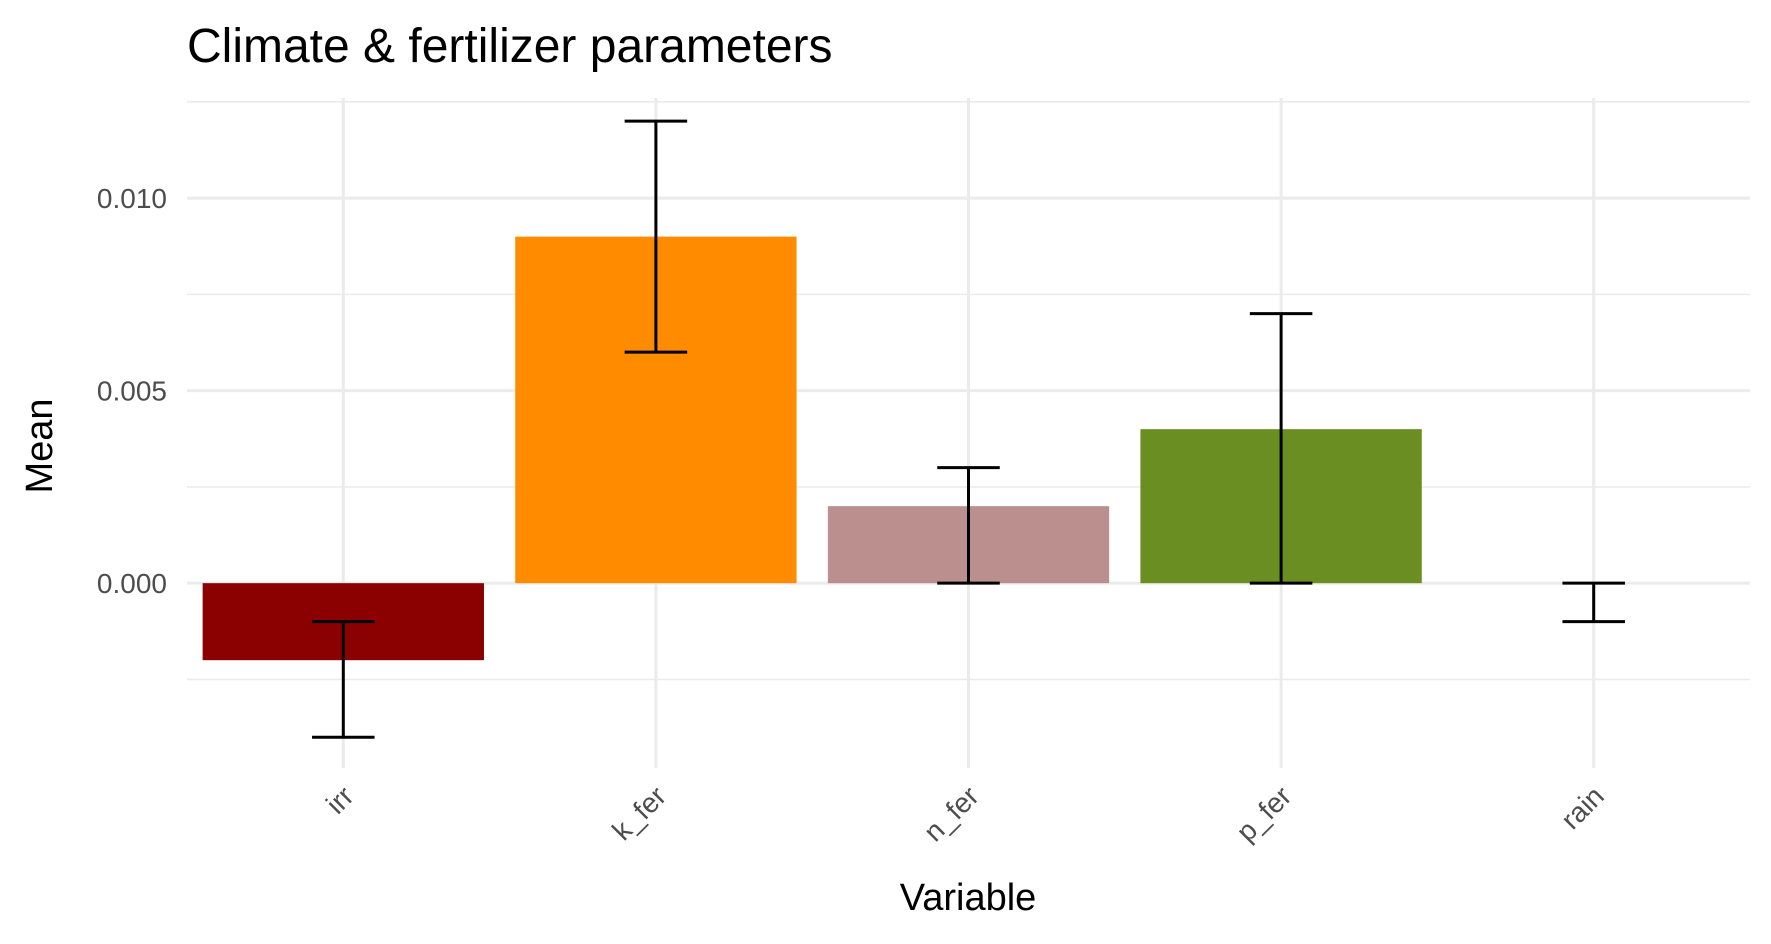 The image size is (1771, 944). I want to click on x-tick-label-irr: irr, so click(340, 800).